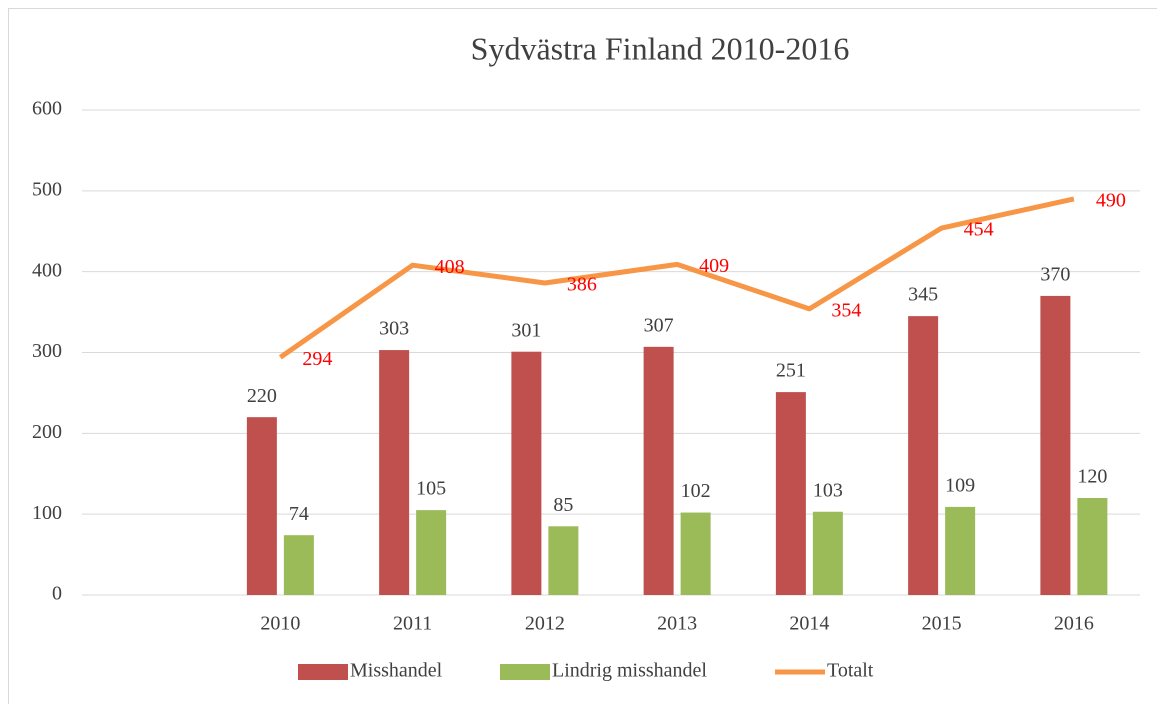 Image resolution: width=1157 pixels, height=704 pixels. Describe the element at coordinates (979, 230) in the screenshot. I see `line-data-label: 454` at that location.